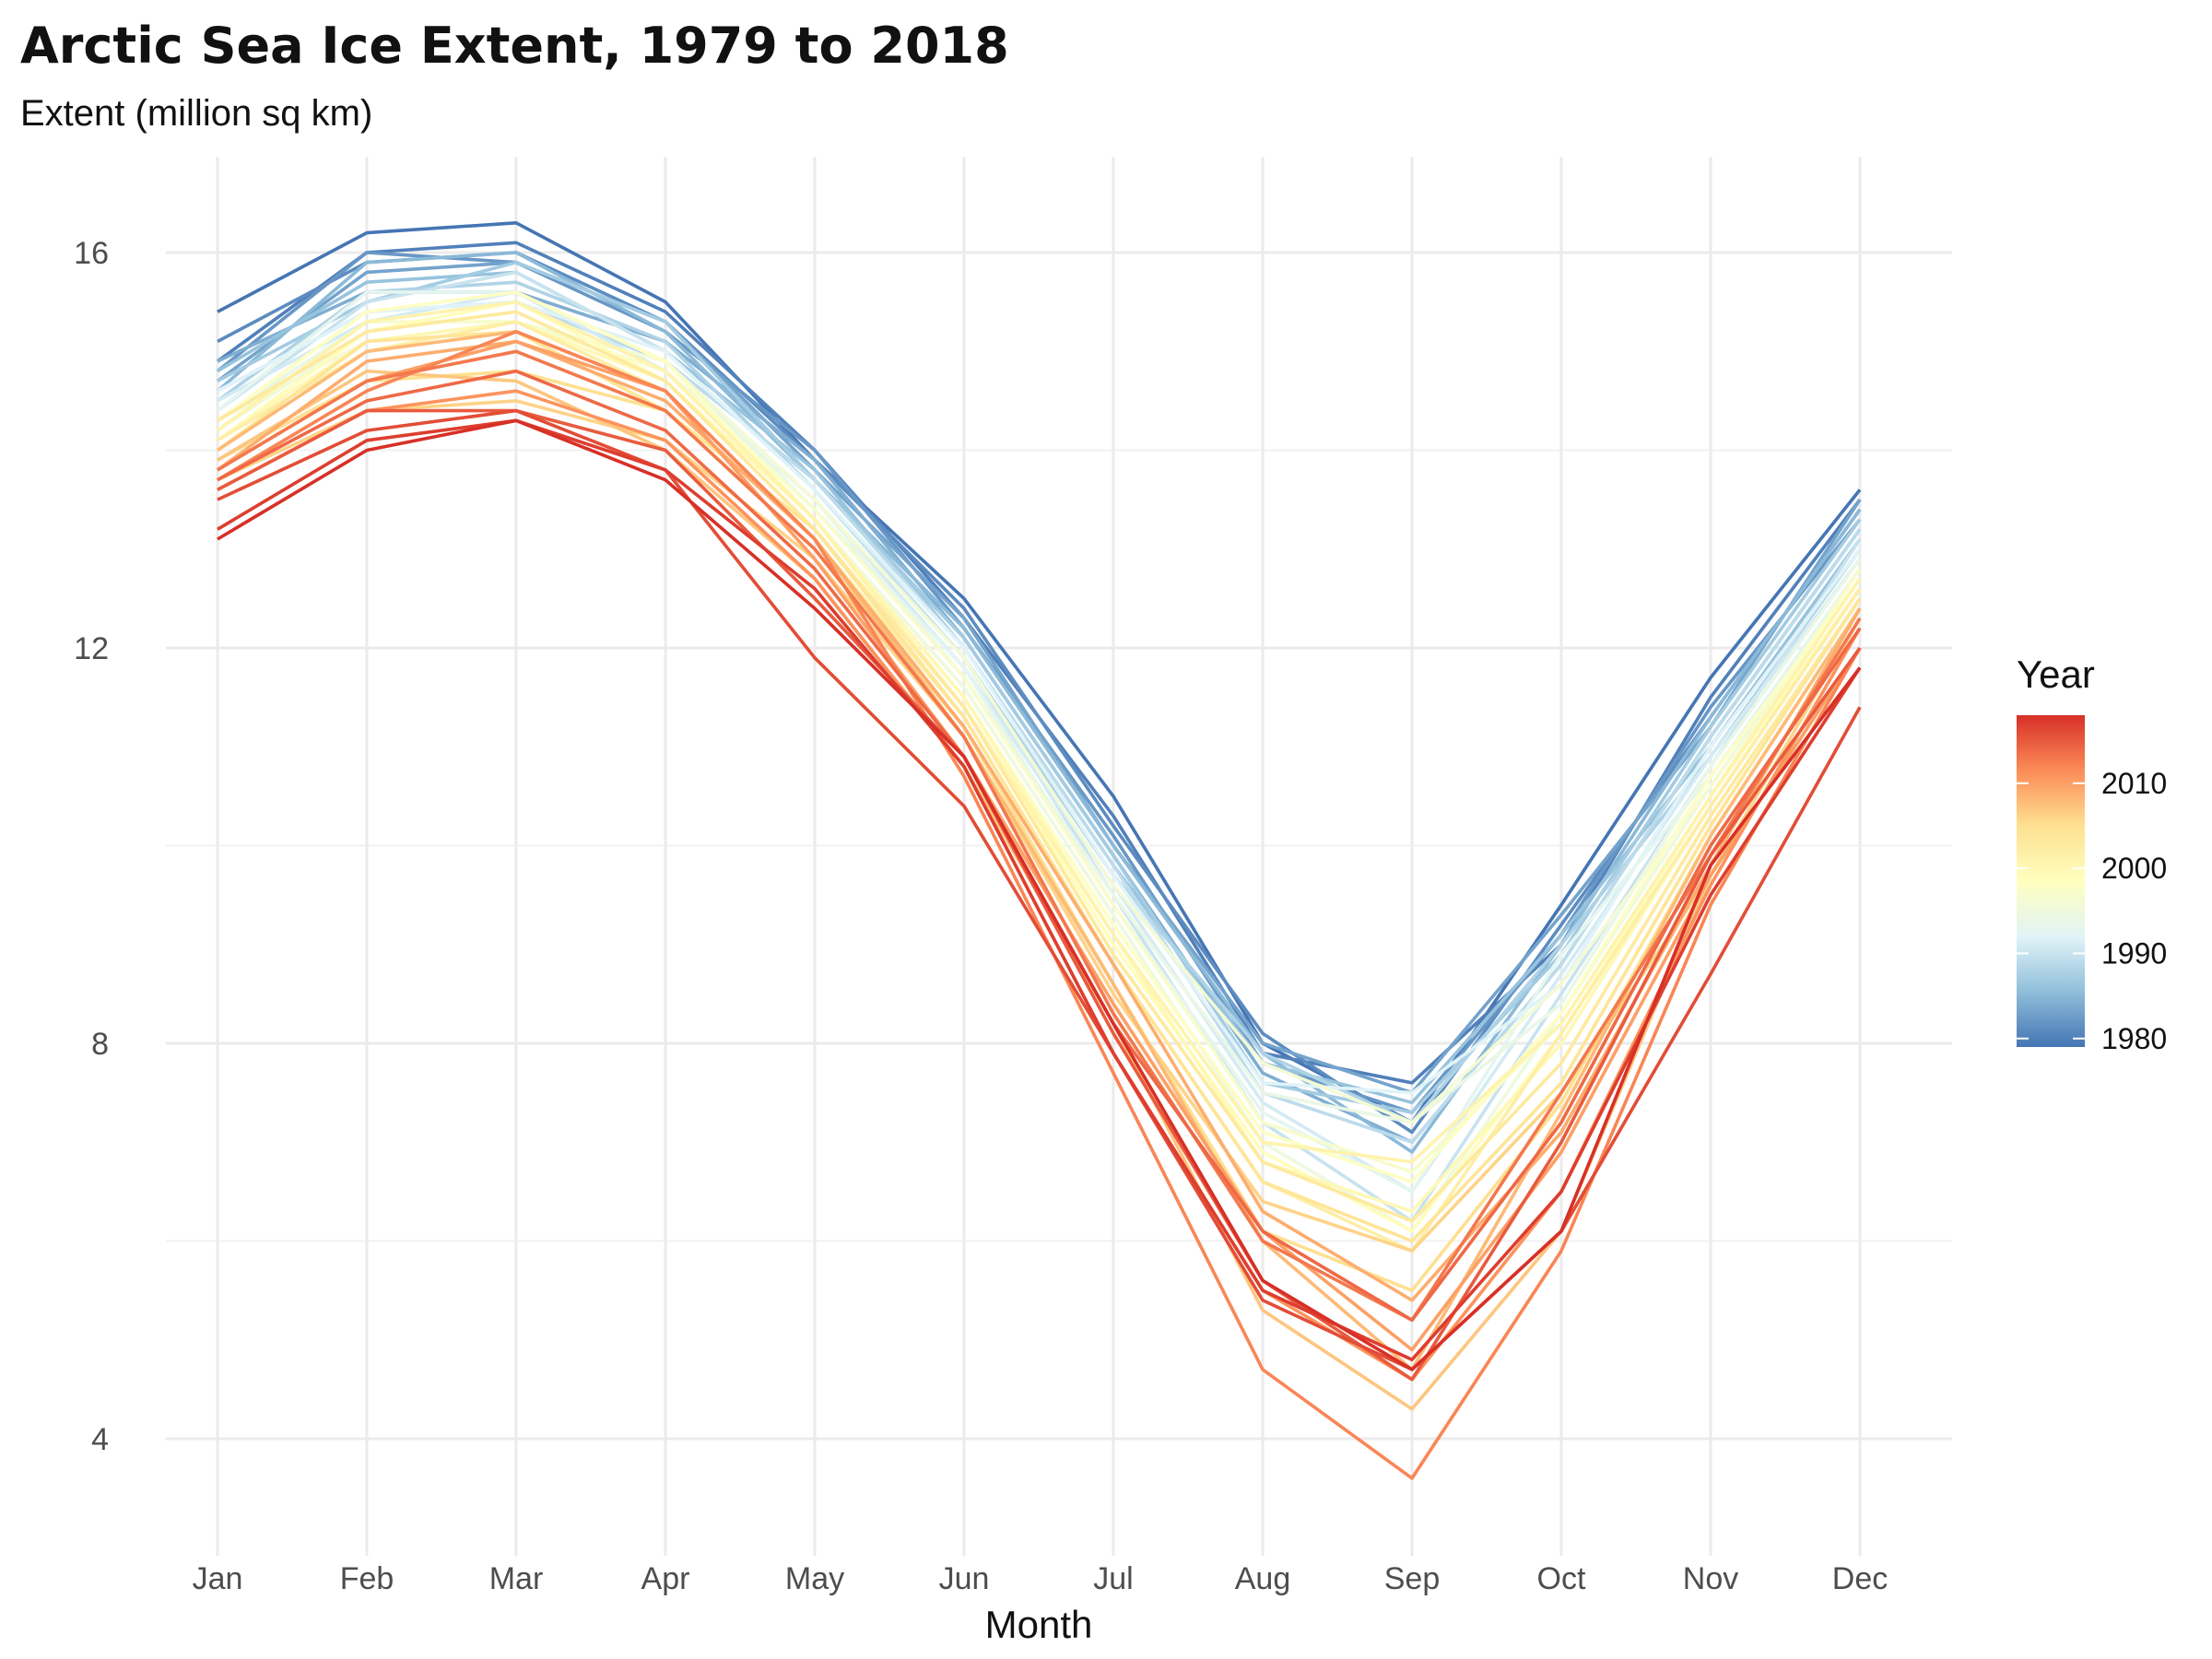 This screenshot has width=2212, height=1659. Describe the element at coordinates (1860, 1578) in the screenshot. I see `x-tick-label: Dec` at that location.